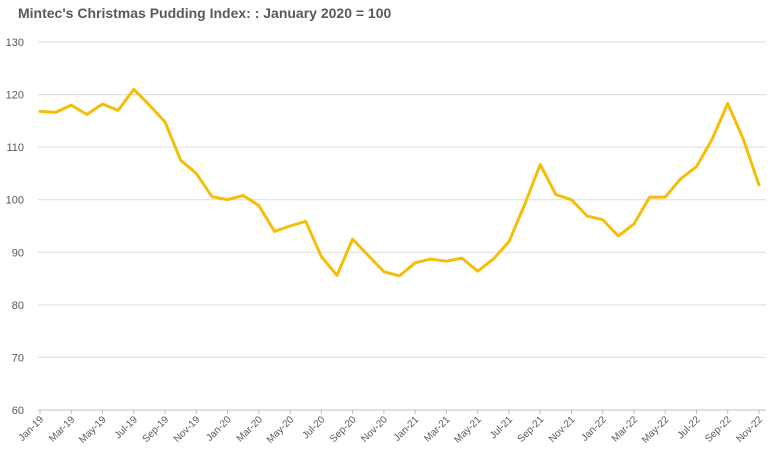 The width and height of the screenshot is (781, 456). I want to click on x-tick-label: Sep-22, so click(718, 429).